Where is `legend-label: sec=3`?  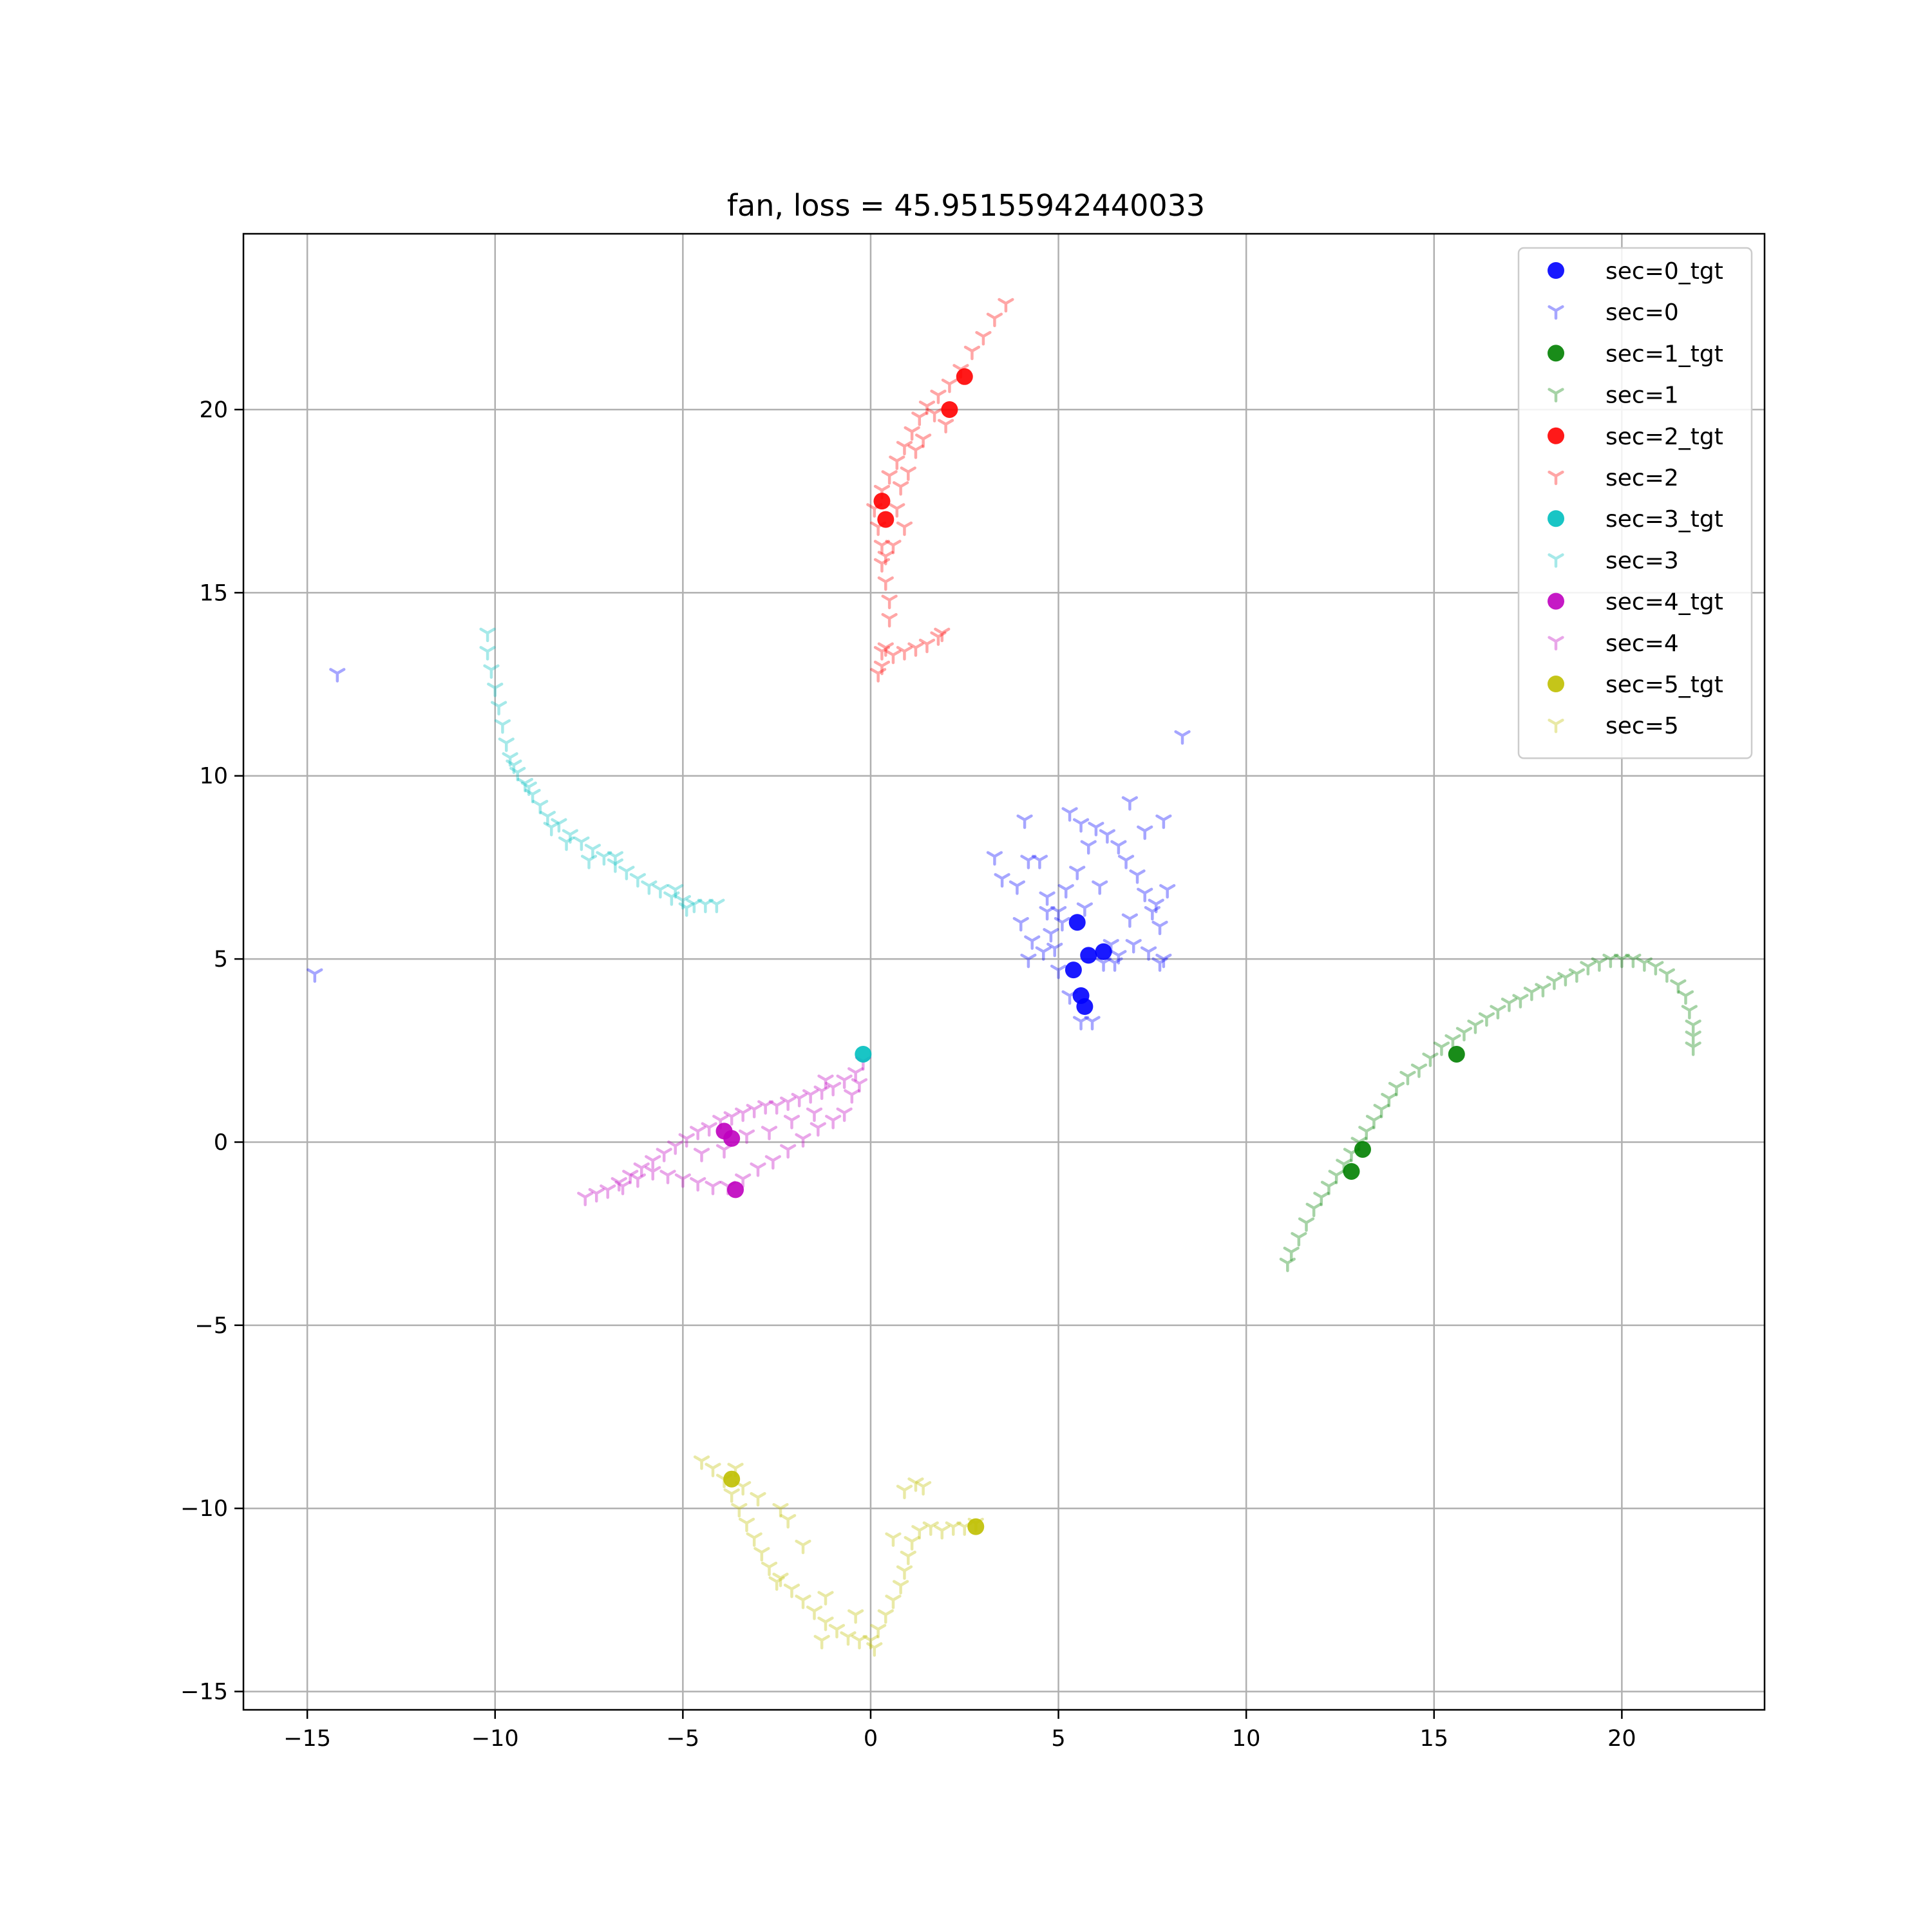
legend-label: sec=3 is located at coordinates (1642, 560).